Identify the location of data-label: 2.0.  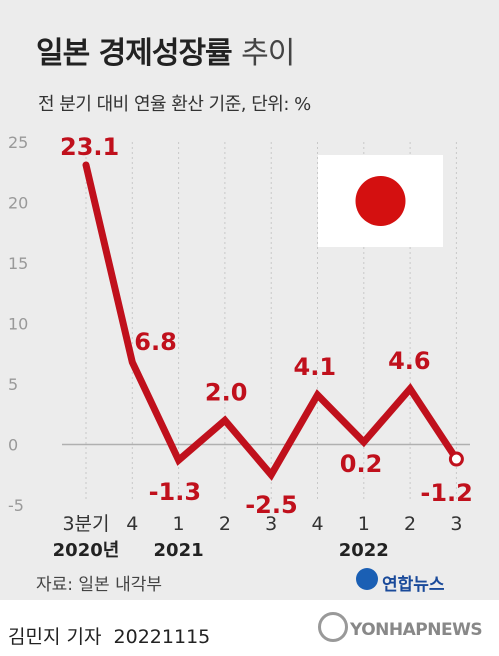
(226, 392).